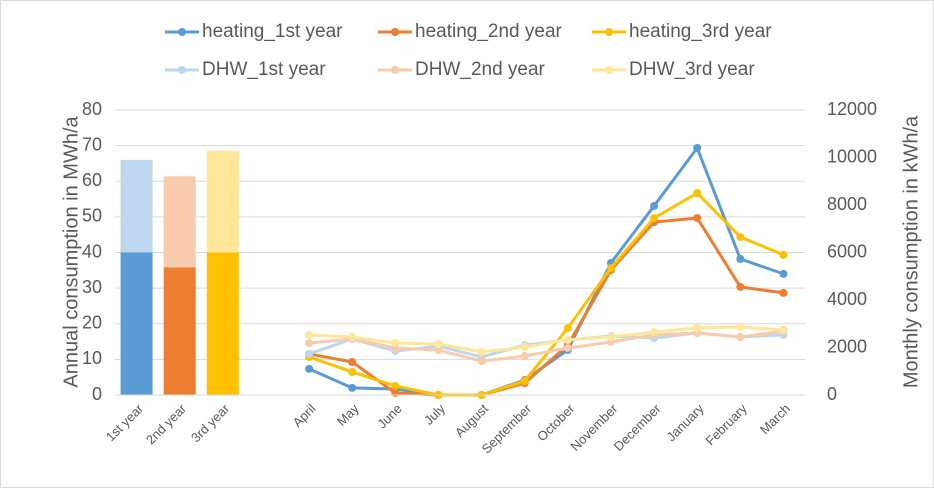  Describe the element at coordinates (92, 358) in the screenshot. I see `y-tick-label: 10` at that location.